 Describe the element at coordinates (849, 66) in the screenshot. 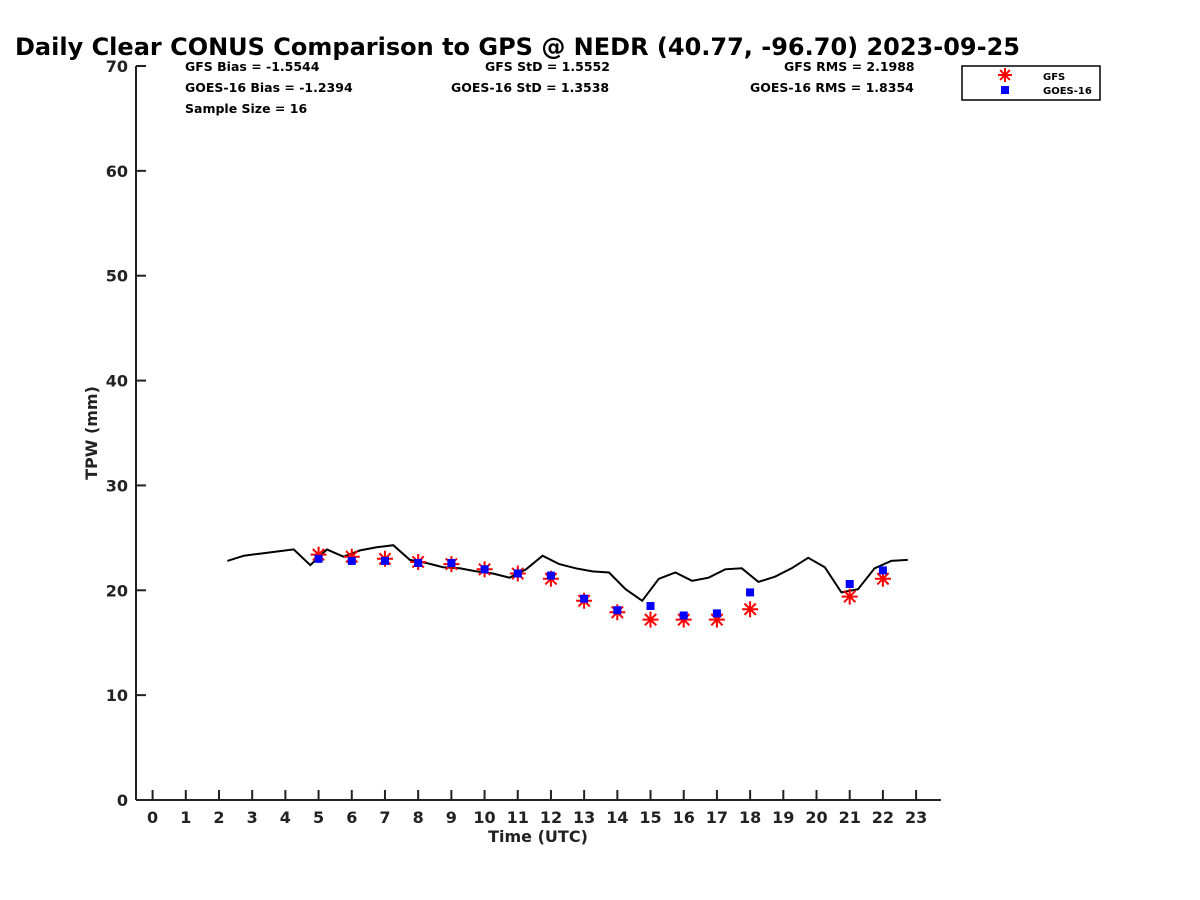

I see `gfs-rms-text: GFS RMS = 2.1988` at that location.